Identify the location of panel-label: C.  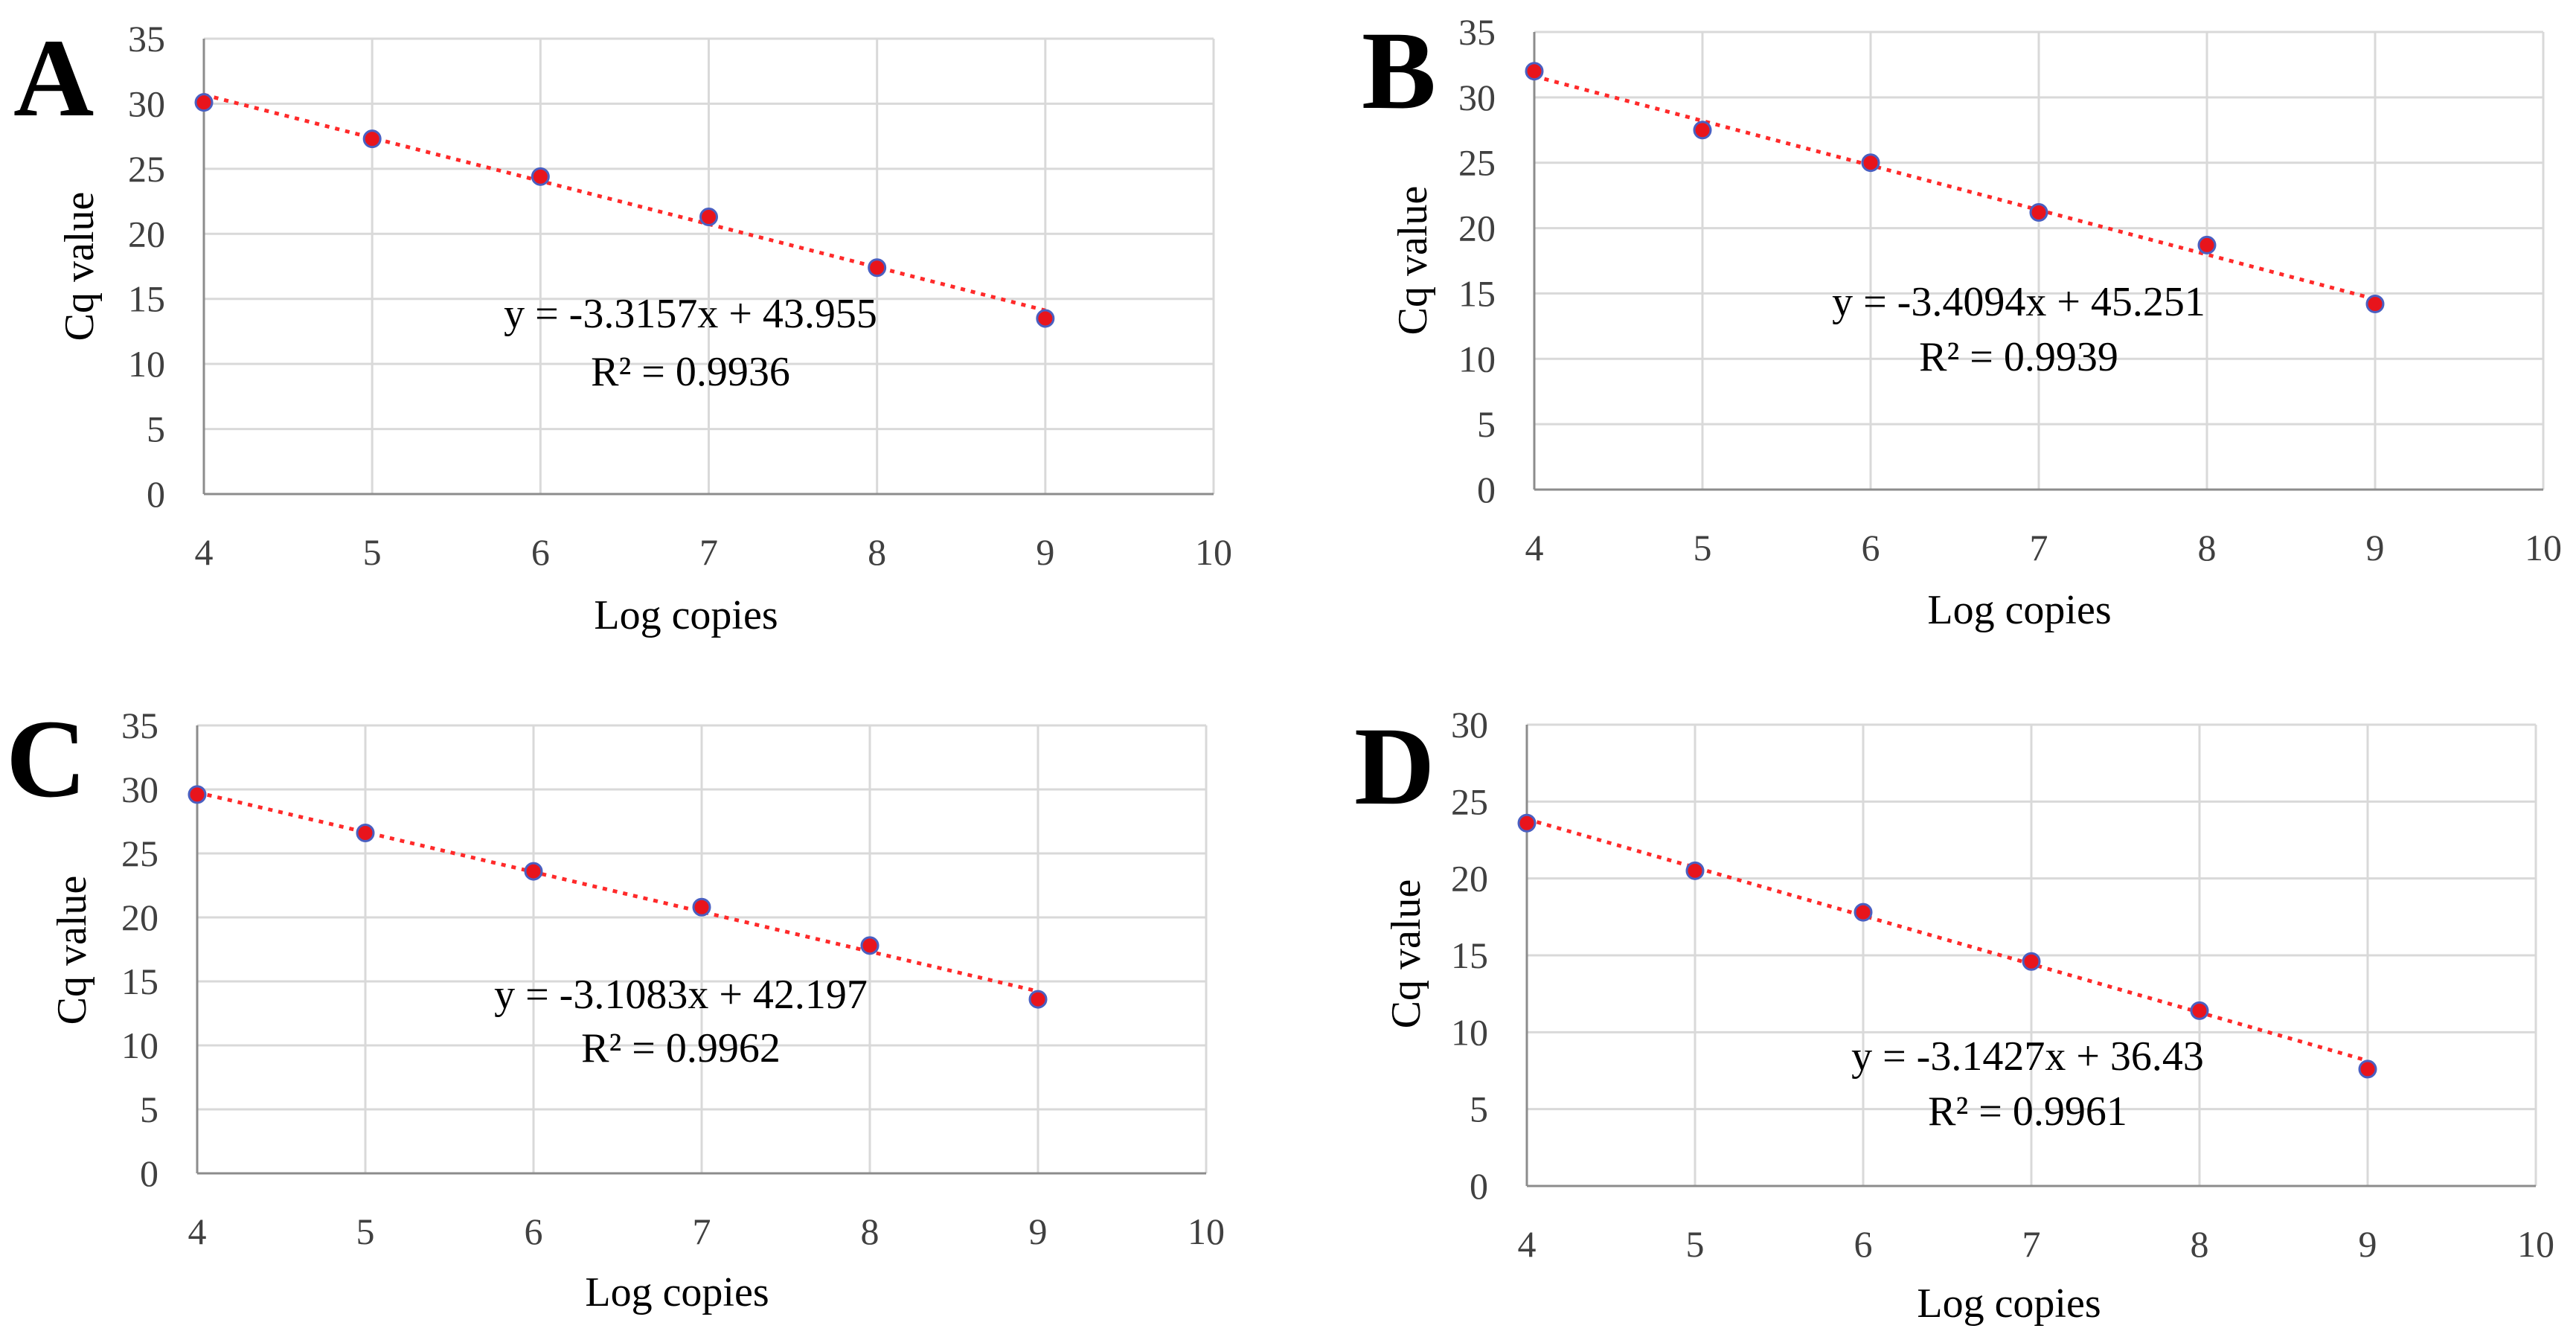
(46, 759).